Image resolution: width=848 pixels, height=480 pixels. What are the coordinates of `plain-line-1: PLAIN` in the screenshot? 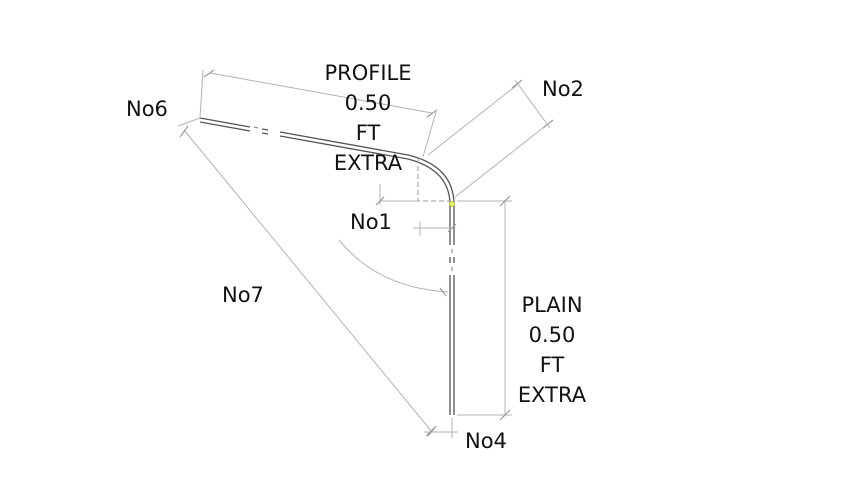 It's located at (552, 305).